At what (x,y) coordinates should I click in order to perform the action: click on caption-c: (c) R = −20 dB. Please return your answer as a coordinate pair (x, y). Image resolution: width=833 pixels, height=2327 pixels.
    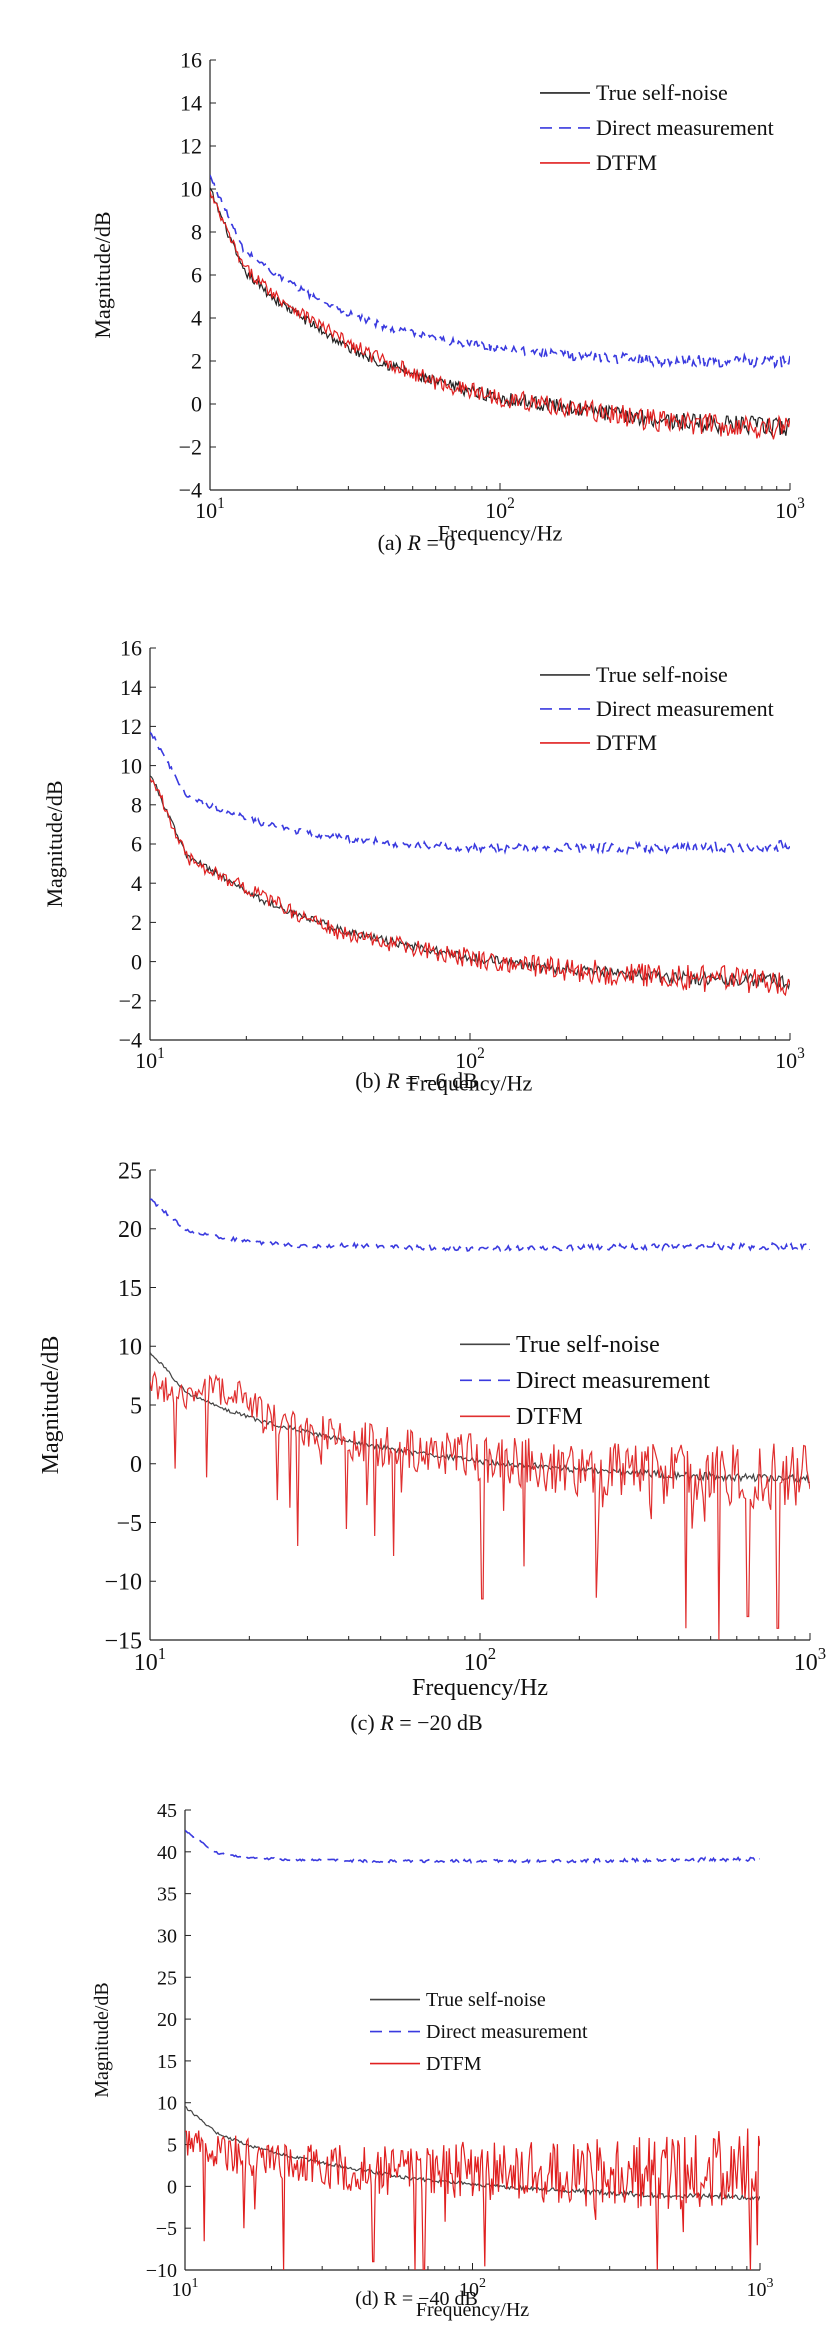
    Looking at the image, I should click on (416, 1723).